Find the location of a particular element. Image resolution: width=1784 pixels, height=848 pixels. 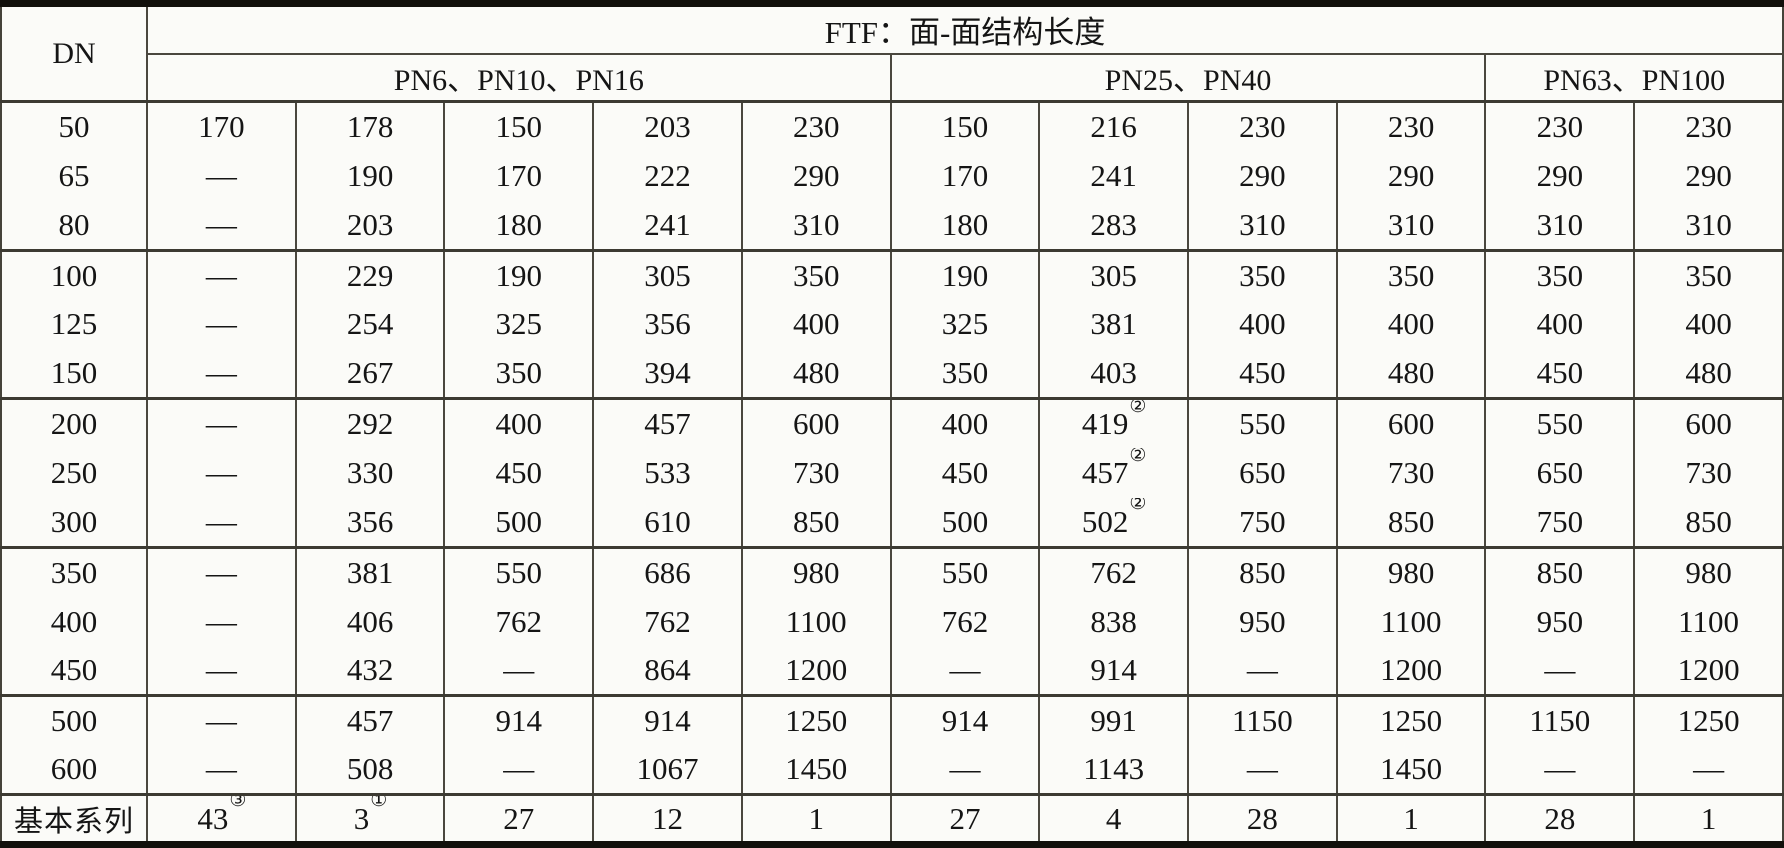

pn-group-row: PN6、PN10、PN16 PN25、PN40 PN63、PN100 is located at coordinates (892, 78).